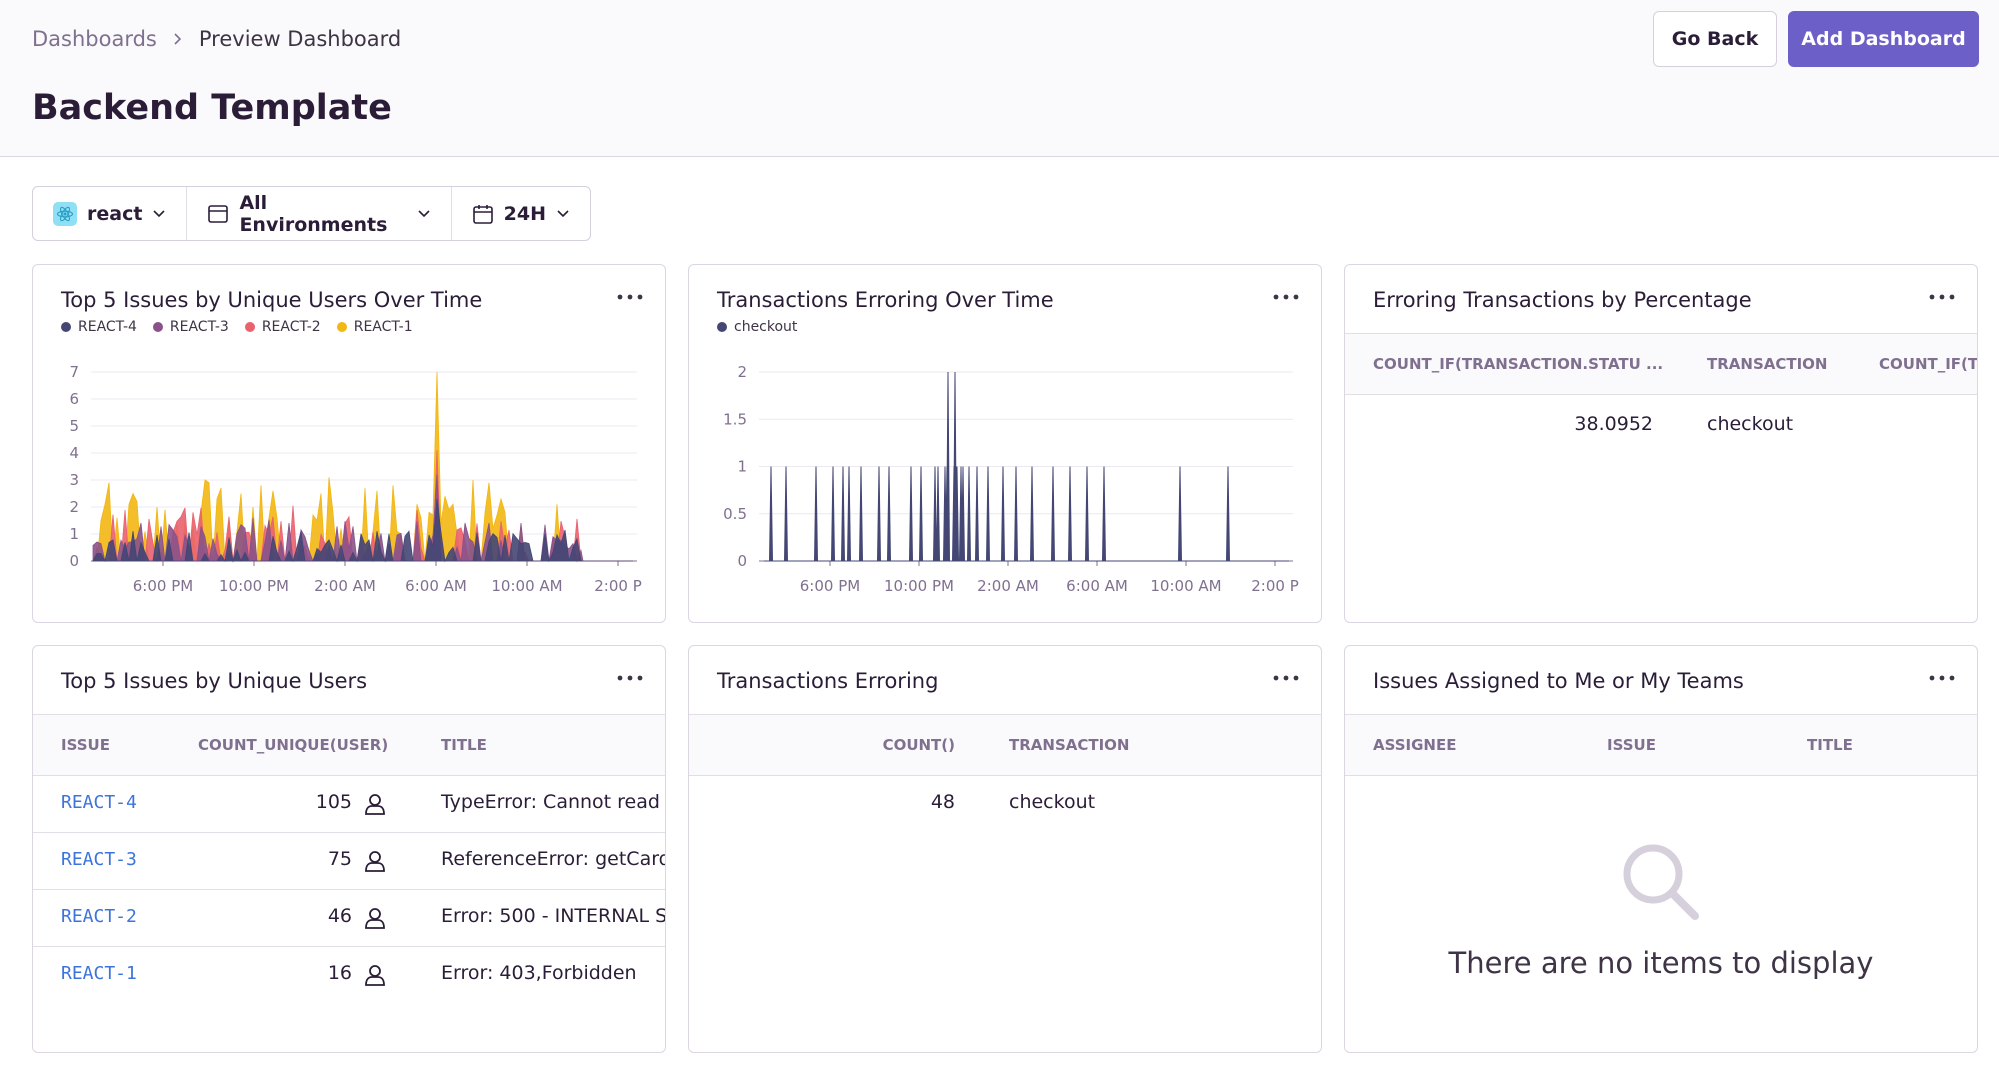  Describe the element at coordinates (339, 973) in the screenshot. I see `user-count: 16` at that location.